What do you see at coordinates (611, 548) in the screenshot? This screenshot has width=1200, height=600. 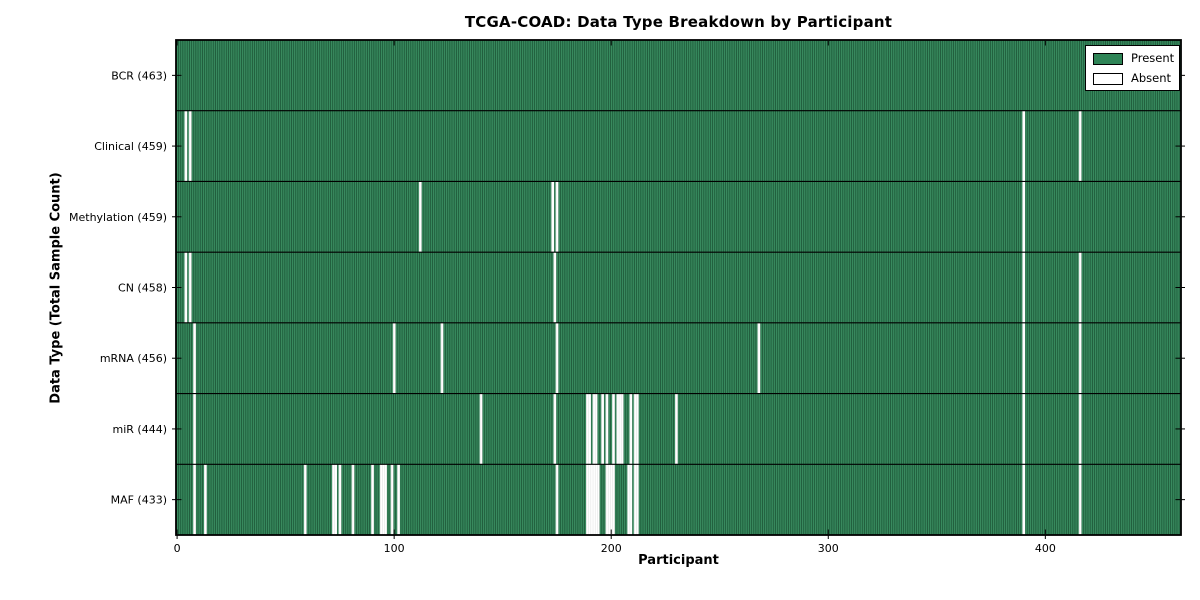 I see `svg-text: 200` at bounding box center [611, 548].